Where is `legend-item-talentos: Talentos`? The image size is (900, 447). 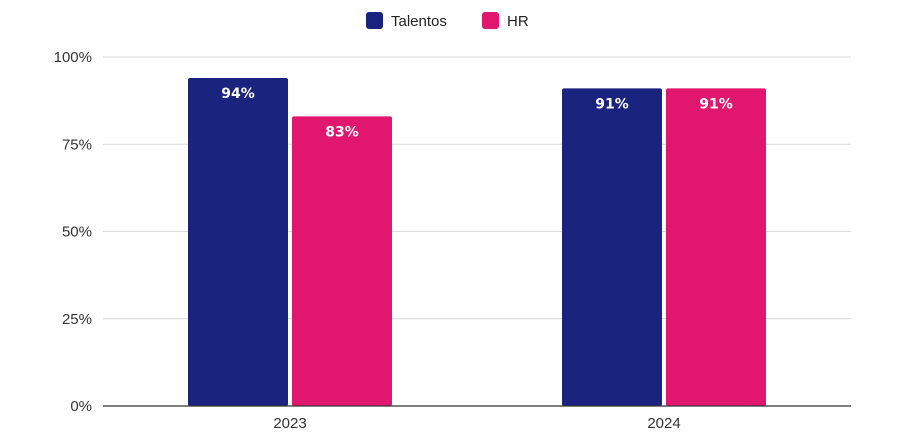
legend-item-talentos: Talentos is located at coordinates (406, 21).